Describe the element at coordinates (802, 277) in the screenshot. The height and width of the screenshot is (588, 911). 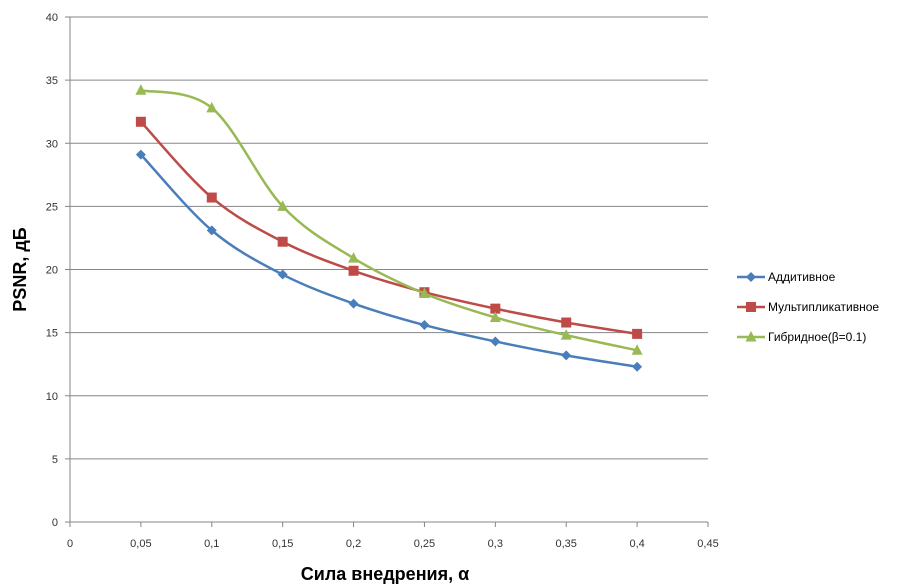
I see `legend-label: Аддитивное` at that location.